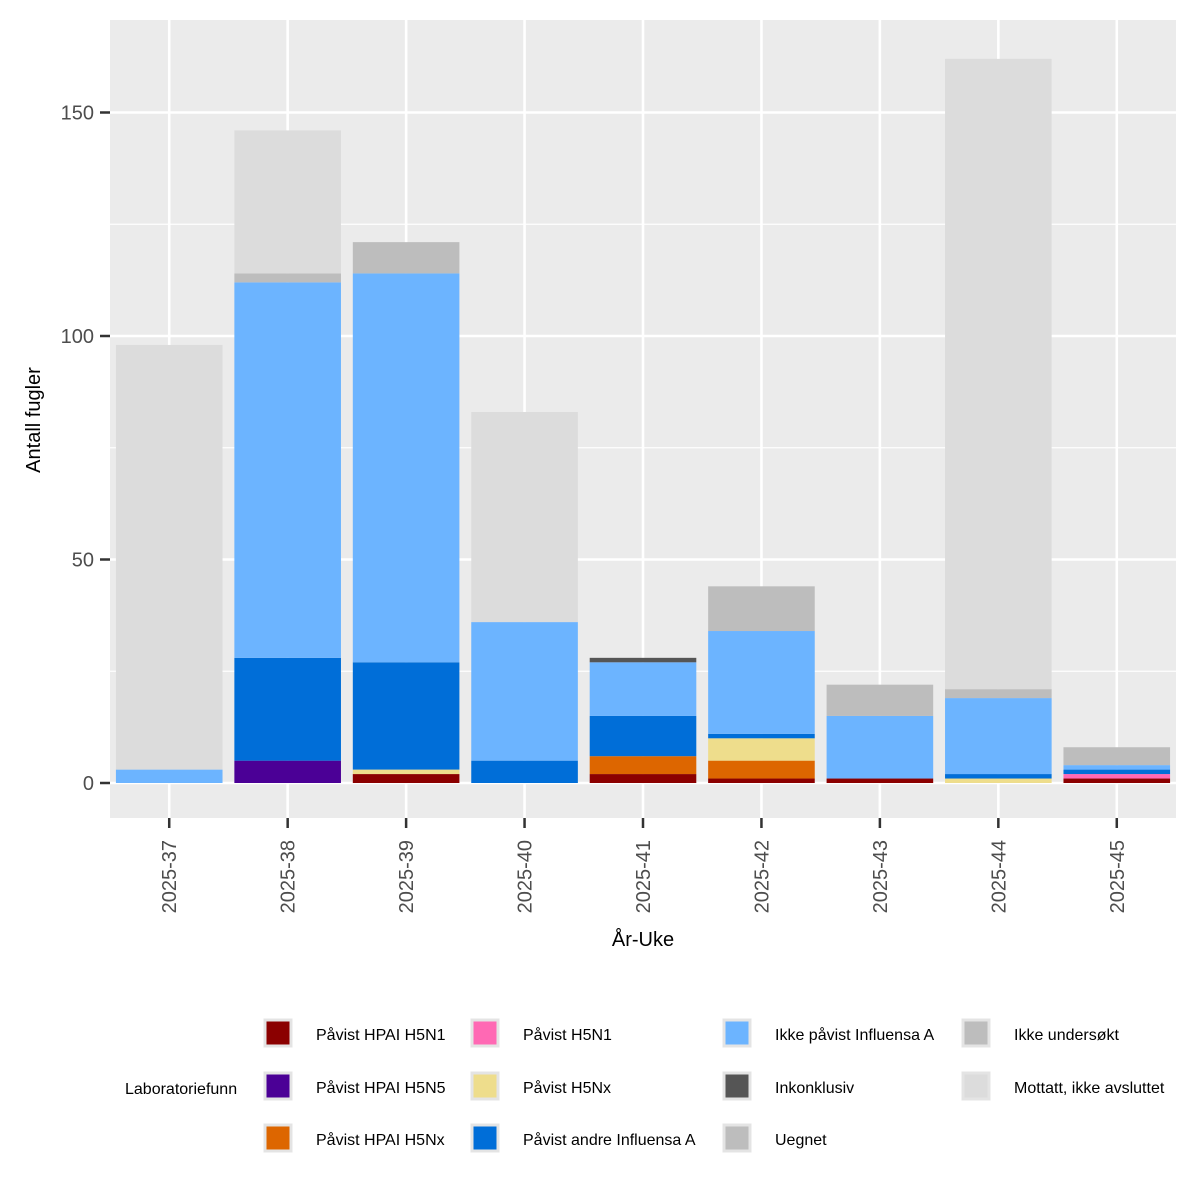  What do you see at coordinates (77, 337) in the screenshot?
I see `y-tick-label: 100` at bounding box center [77, 337].